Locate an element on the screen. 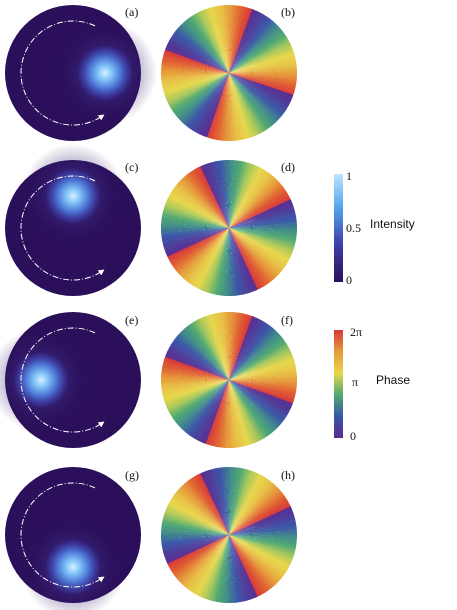  intensity-tick-mid: 0.5 is located at coordinates (353, 228).